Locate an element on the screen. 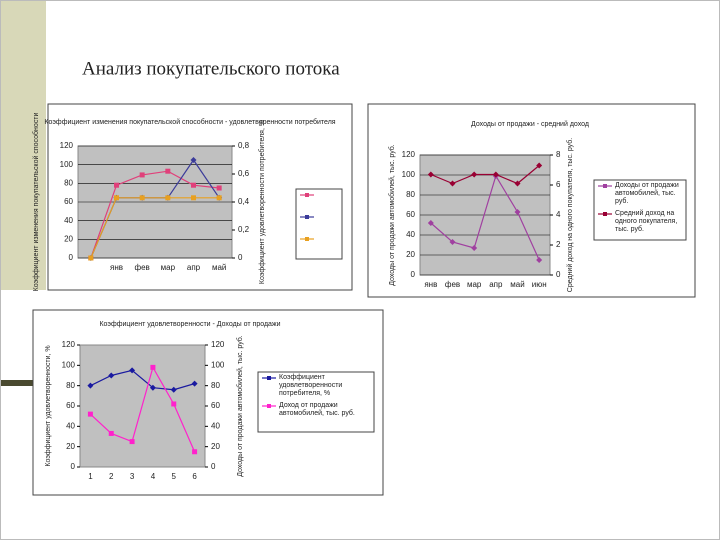 The width and height of the screenshot is (720, 540). chart-title: Доходы от продажи - средний доход is located at coordinates (530, 124).